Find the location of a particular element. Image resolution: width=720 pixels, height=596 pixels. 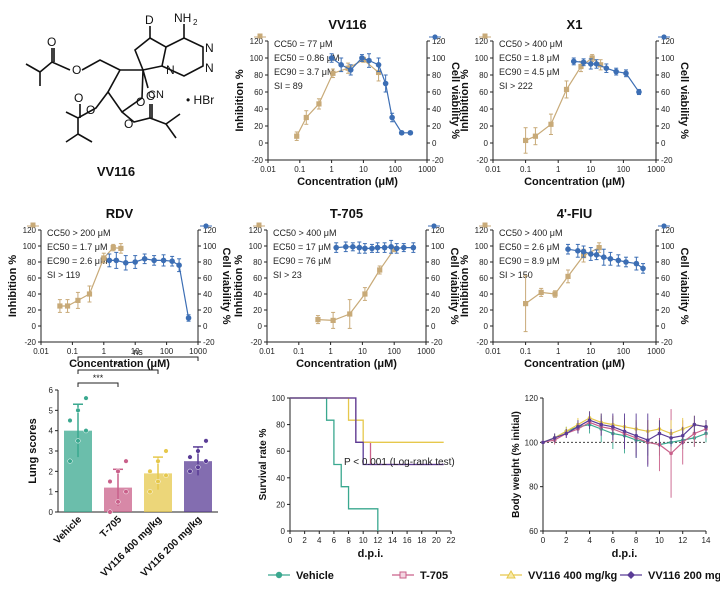

x-tick-label: 0 is located at coordinates (290, 540).